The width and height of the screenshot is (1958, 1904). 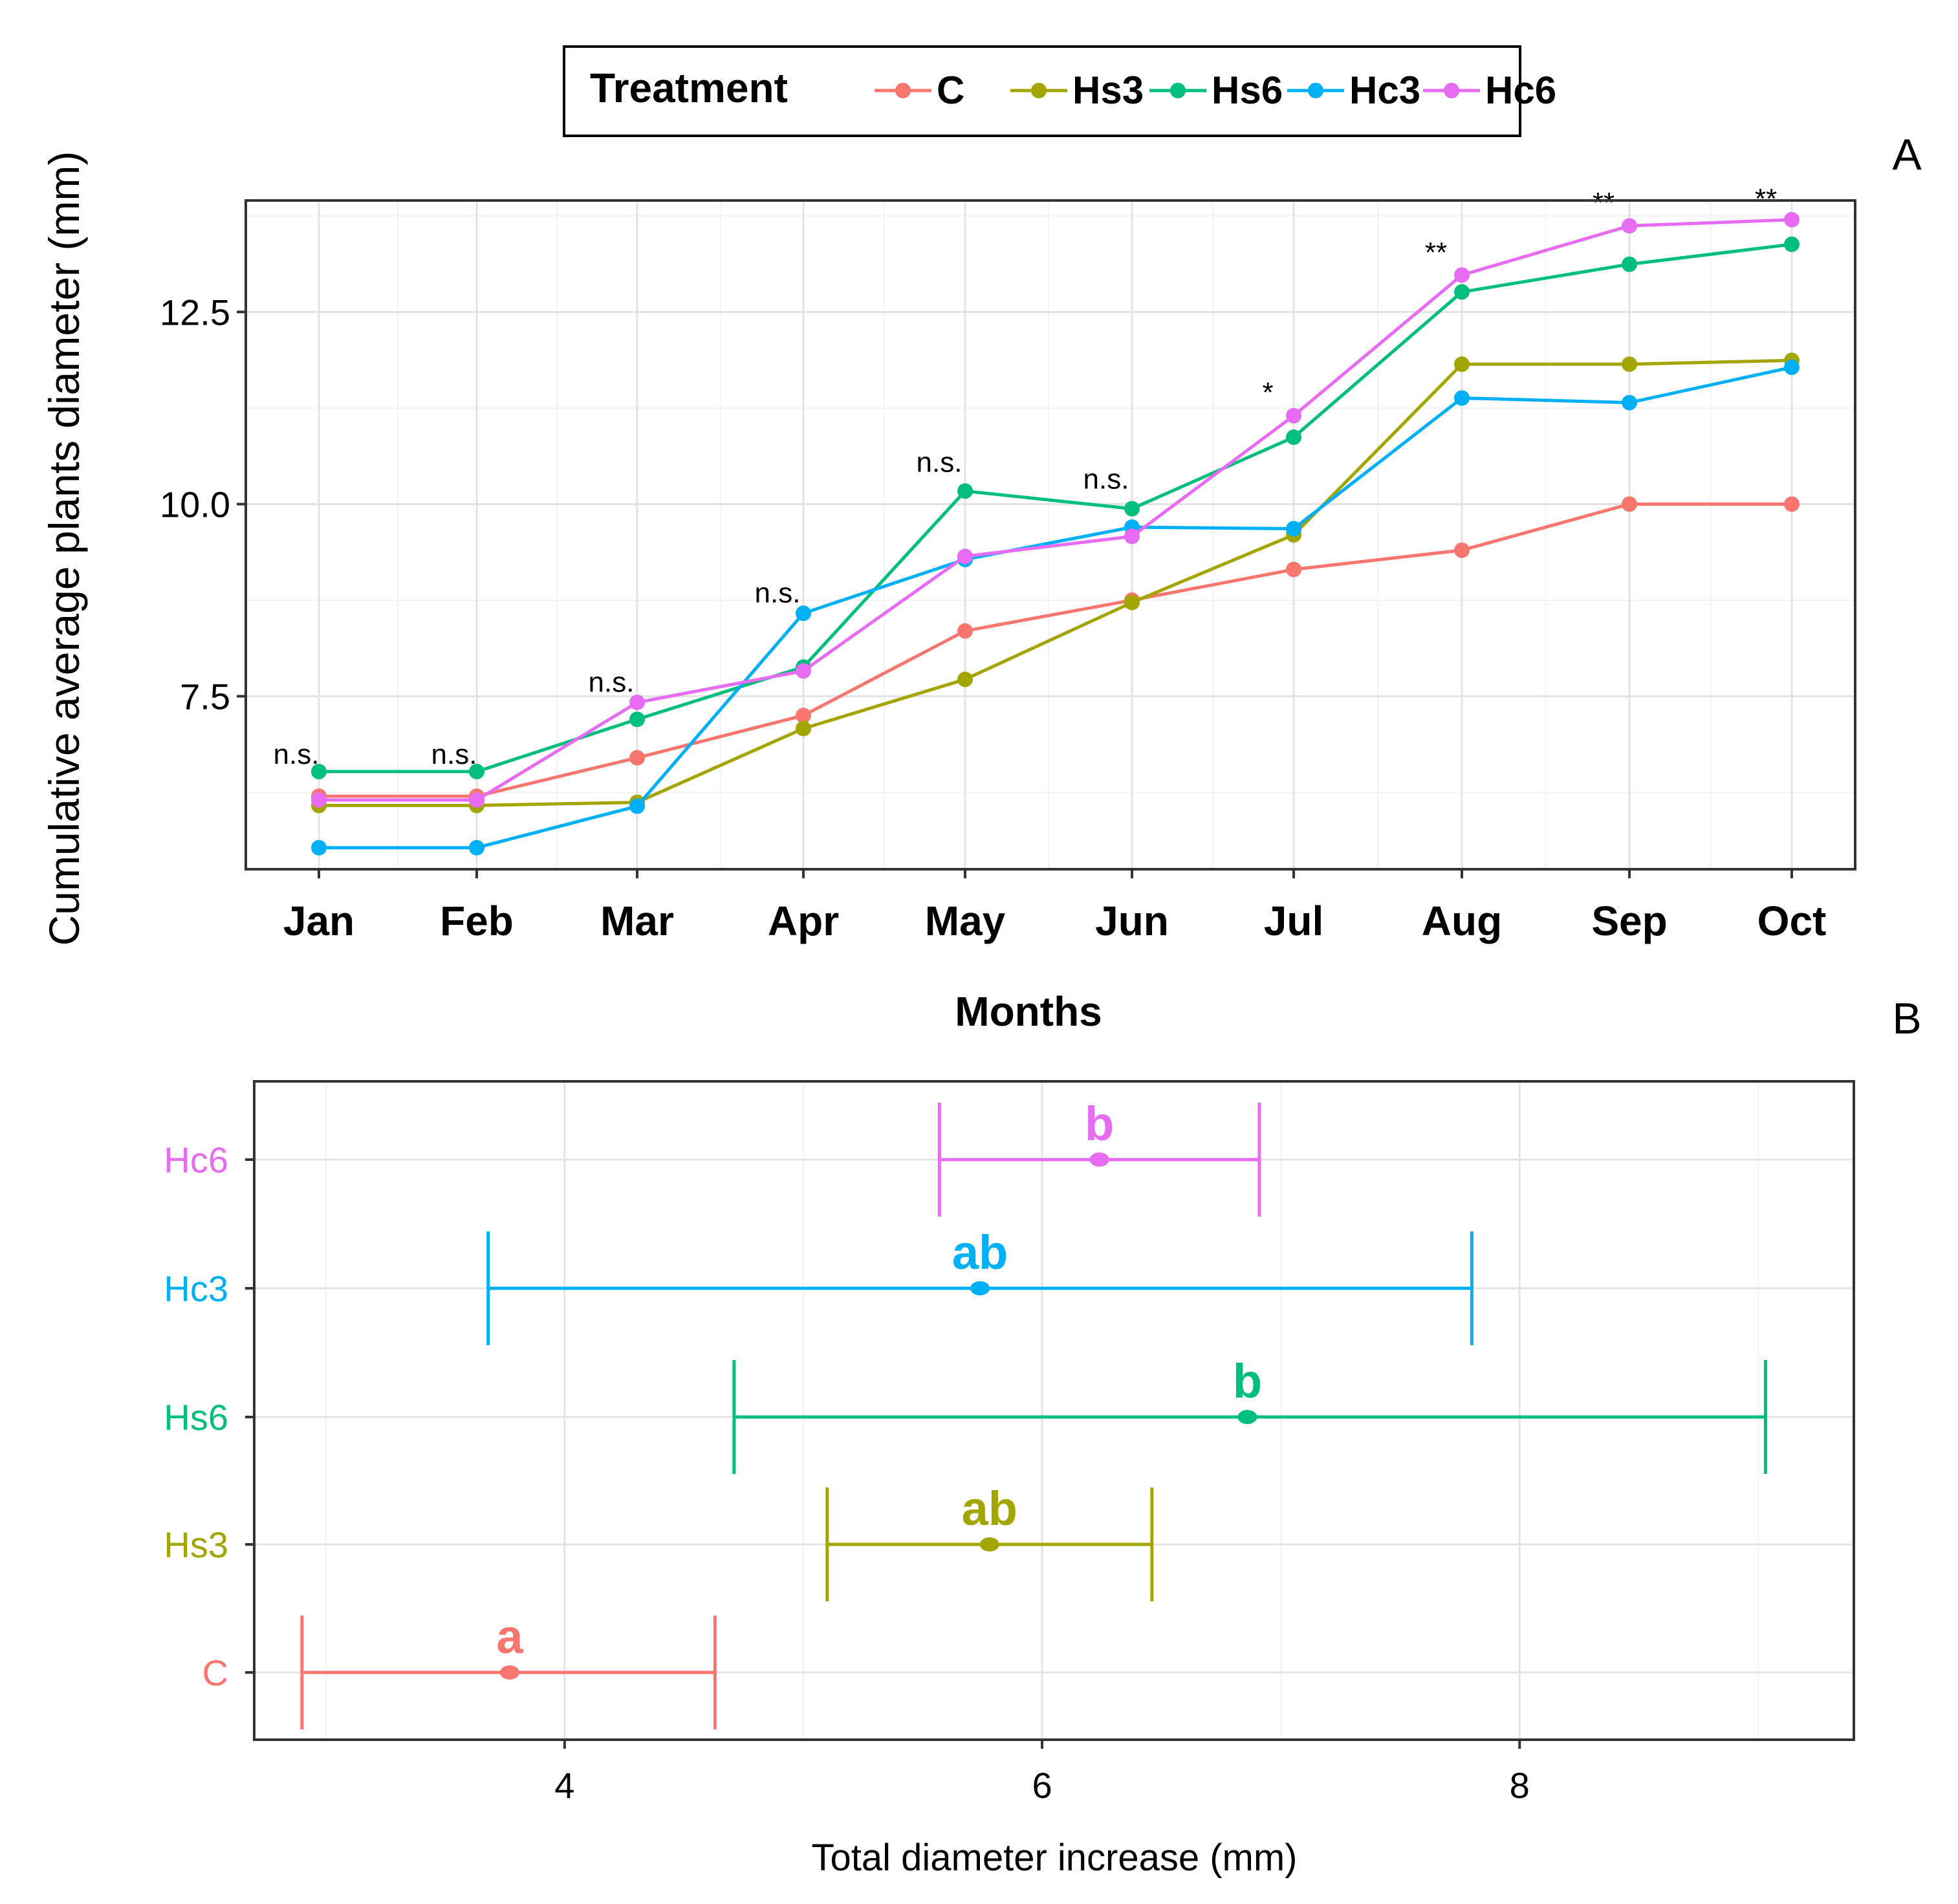 What do you see at coordinates (1452, 90) in the screenshot?
I see `legend-marker-hc6` at bounding box center [1452, 90].